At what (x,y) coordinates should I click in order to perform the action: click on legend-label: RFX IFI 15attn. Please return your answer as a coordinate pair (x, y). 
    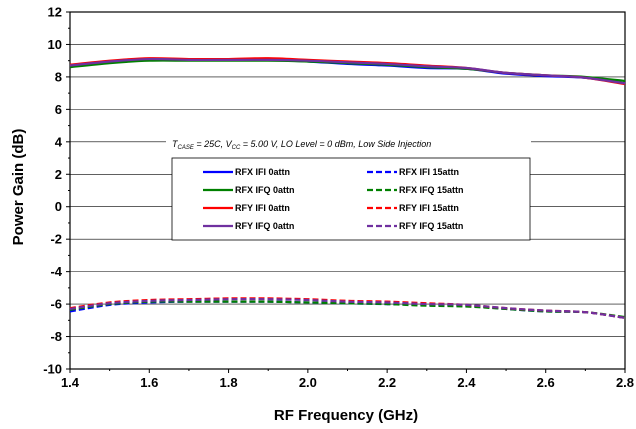
    Looking at the image, I should click on (429, 172).